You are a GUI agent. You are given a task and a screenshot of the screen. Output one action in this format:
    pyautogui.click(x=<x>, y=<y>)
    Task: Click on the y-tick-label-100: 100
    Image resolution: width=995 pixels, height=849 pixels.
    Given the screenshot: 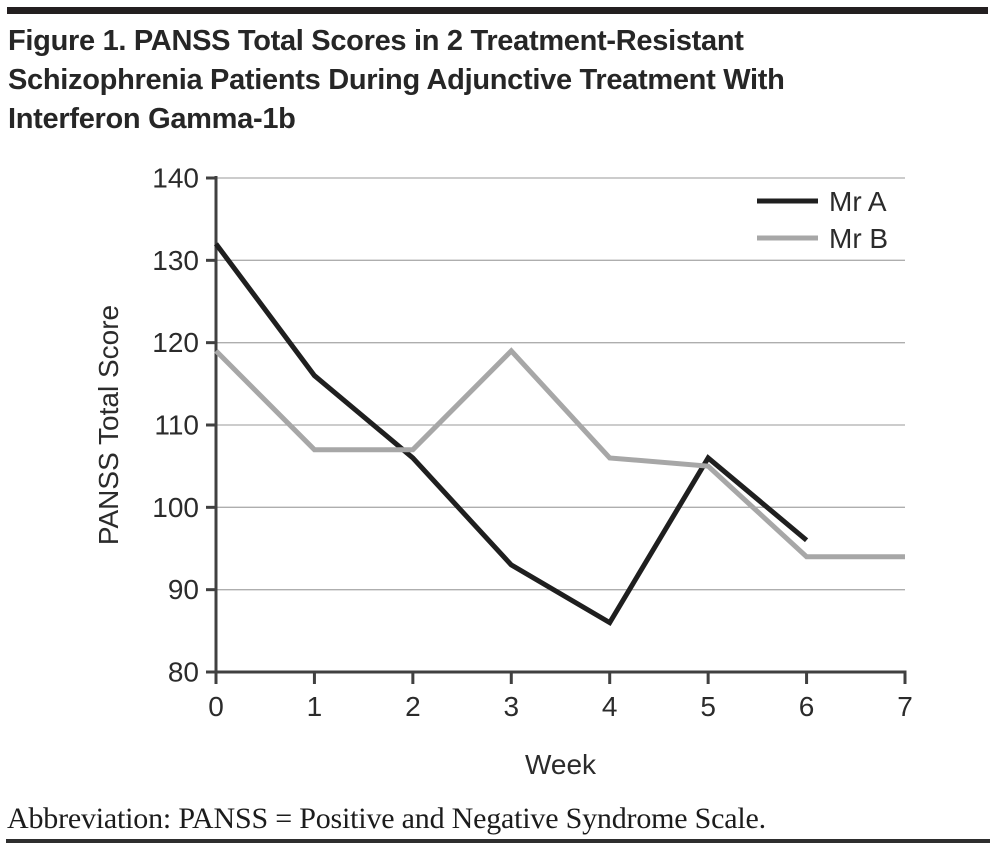 What is the action you would take?
    pyautogui.click(x=175, y=507)
    